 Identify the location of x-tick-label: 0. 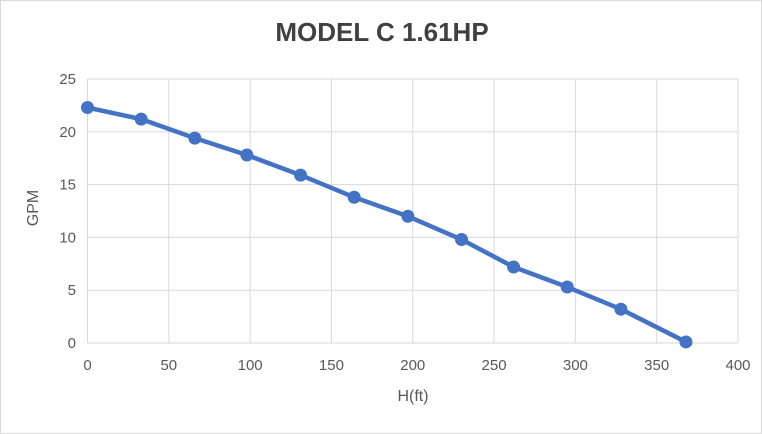
(87, 365).